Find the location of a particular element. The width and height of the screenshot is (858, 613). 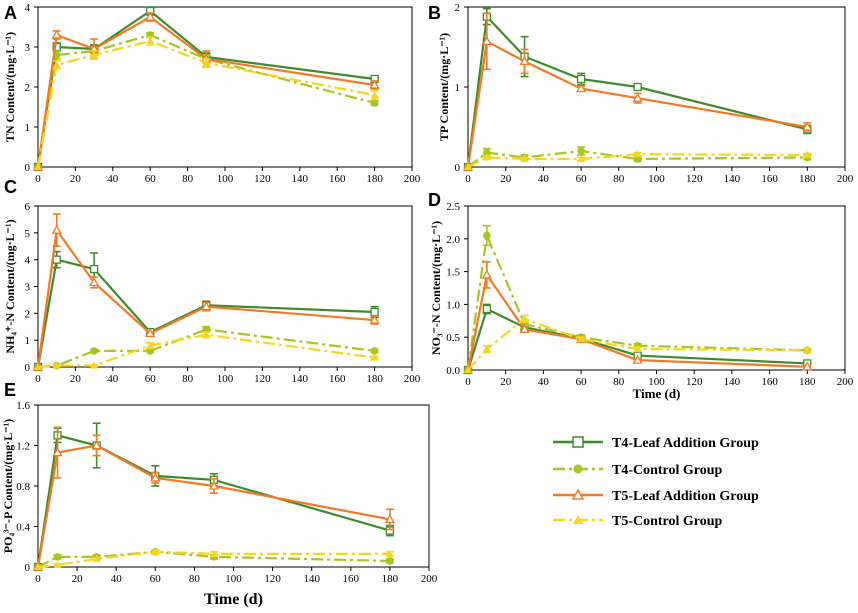

series-t5-control-a is located at coordinates (206, 103).